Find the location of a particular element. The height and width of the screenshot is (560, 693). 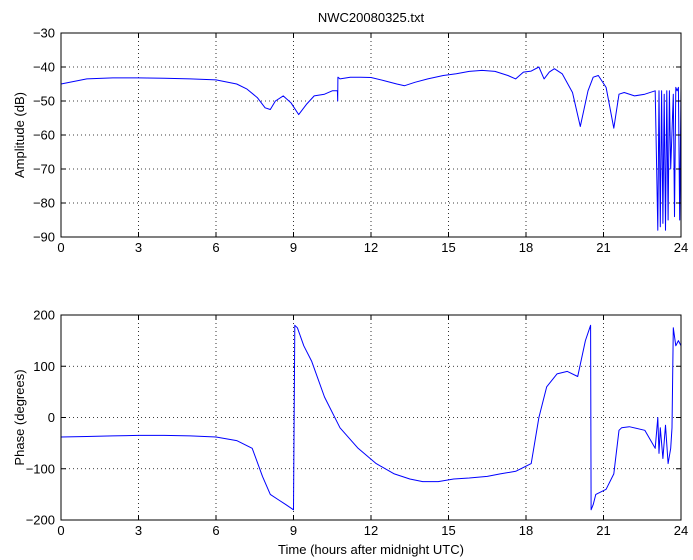

y-tick-label: 0 is located at coordinates (51, 417).